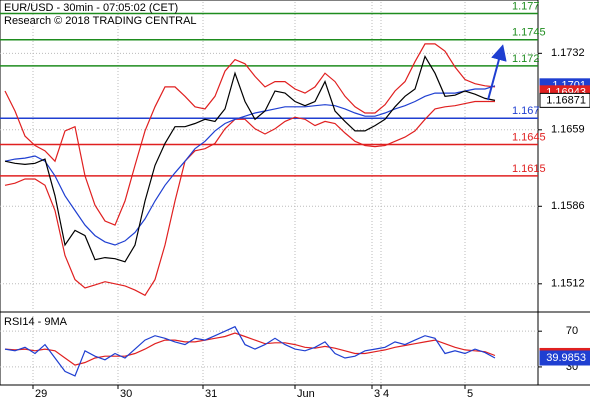 The width and height of the screenshot is (590, 400). Describe the element at coordinates (568, 284) in the screenshot. I see `y-tick-label: 1.1512` at that location.